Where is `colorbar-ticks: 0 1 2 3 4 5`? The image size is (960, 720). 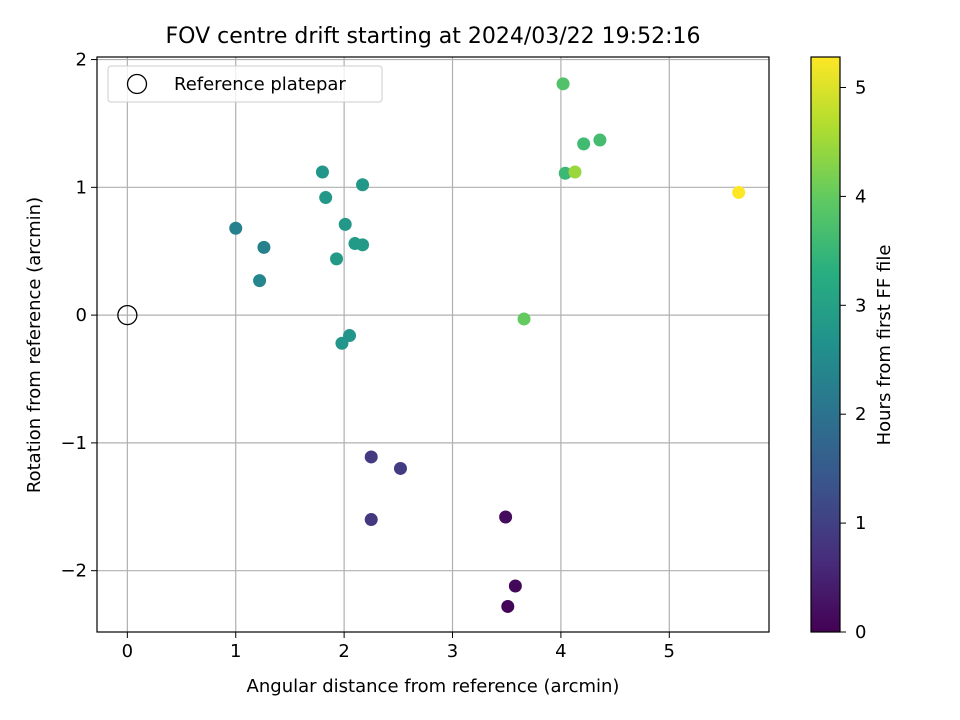
colorbar-ticks: 0 1 2 3 4 5 is located at coordinates (853, 360).